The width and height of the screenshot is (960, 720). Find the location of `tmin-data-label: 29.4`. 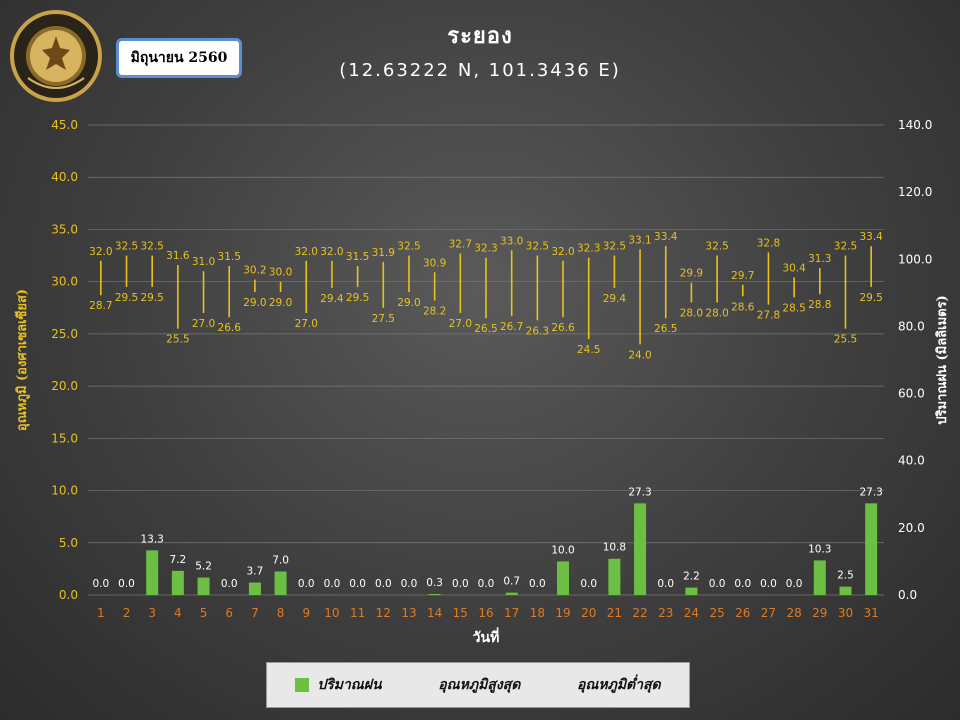

tmin-data-label: 29.4 is located at coordinates (332, 299).